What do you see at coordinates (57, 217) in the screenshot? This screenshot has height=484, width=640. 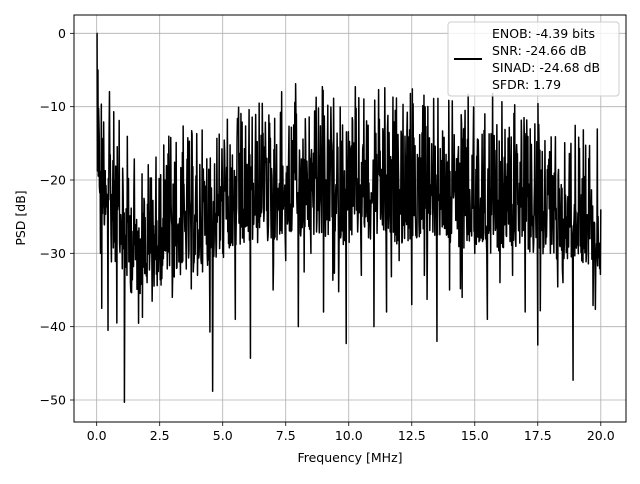 I see `y-axis-ticks: 0 −10 −20 −30 −40 −50` at bounding box center [57, 217].